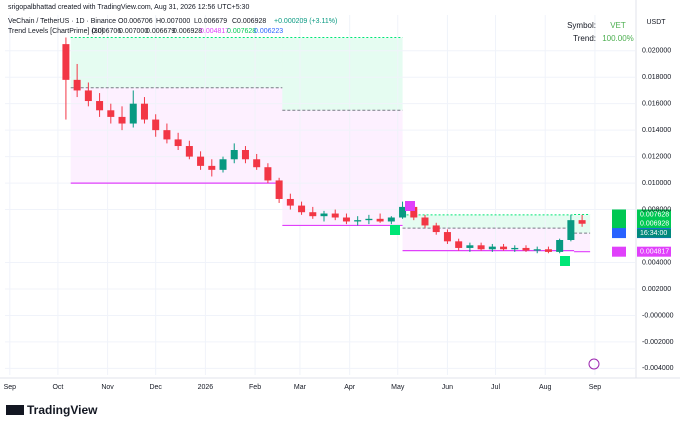 This screenshot has width=680, height=433. Describe the element at coordinates (495, 387) in the screenshot. I see `x-tick-label: Jul` at that location.